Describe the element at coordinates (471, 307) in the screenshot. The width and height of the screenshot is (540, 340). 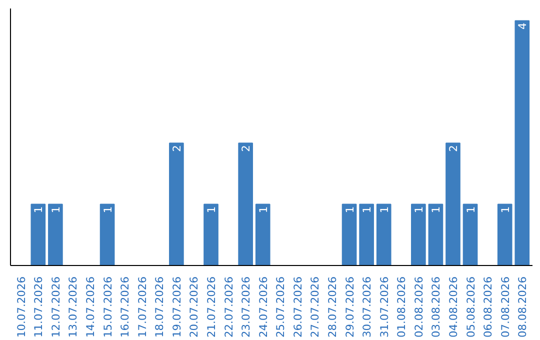
I see `x-tick-label: 05.08.2026` at that location.